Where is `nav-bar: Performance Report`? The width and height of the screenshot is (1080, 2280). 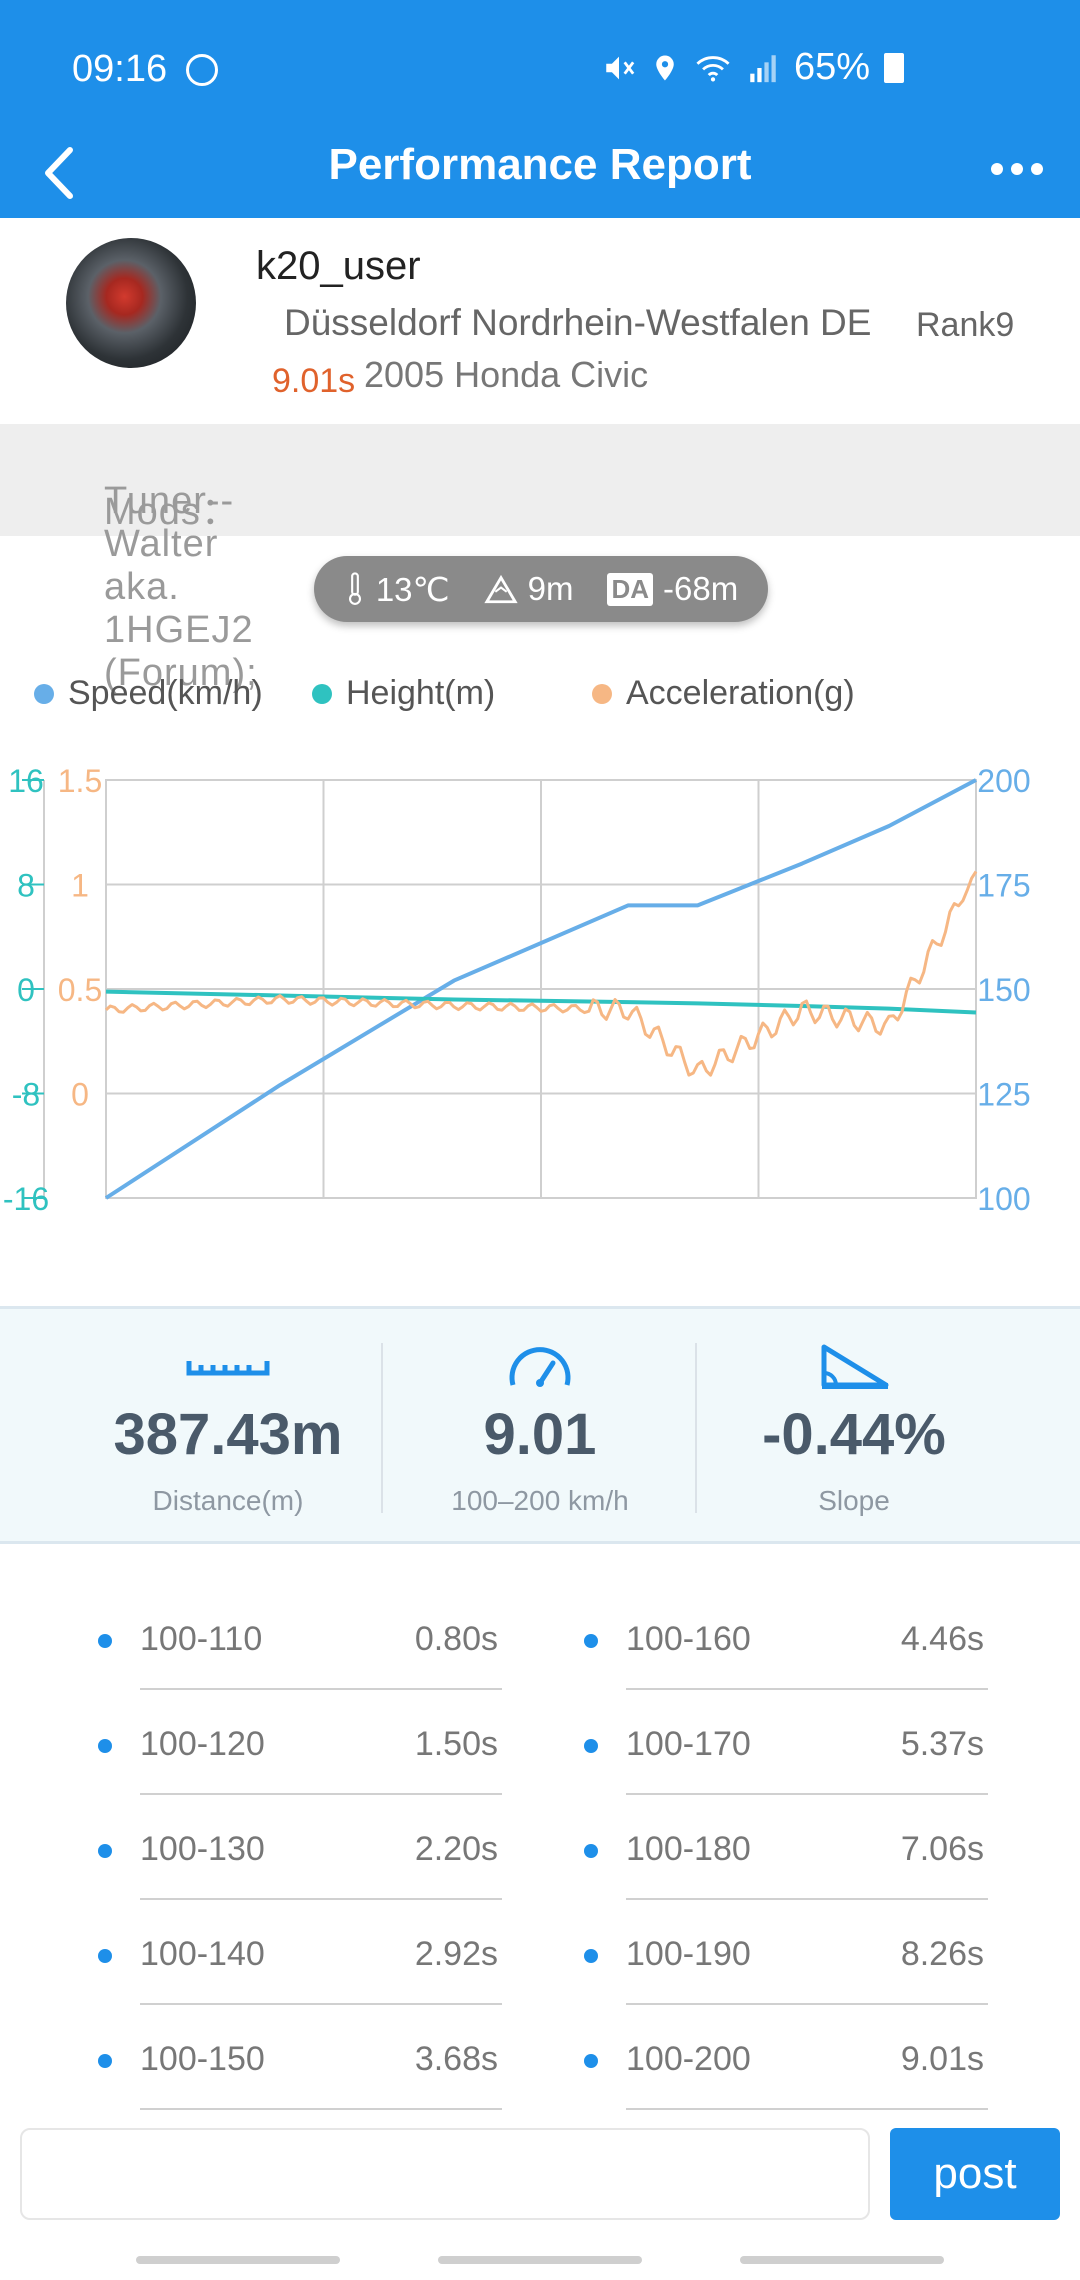 nav-bar: Performance Report is located at coordinates (540, 173).